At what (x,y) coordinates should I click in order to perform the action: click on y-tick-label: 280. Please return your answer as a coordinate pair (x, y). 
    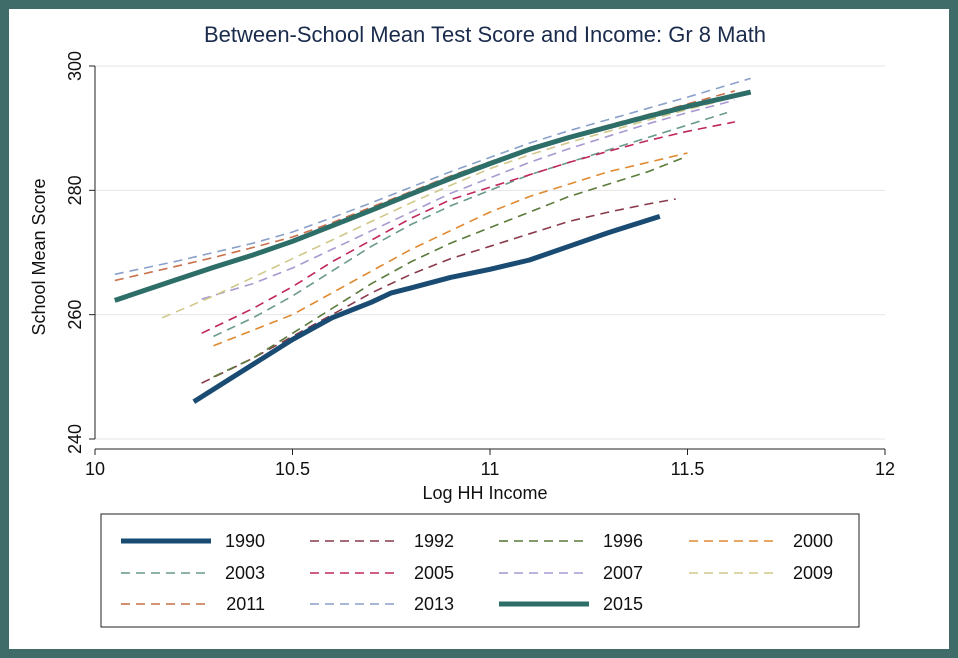
    Looking at the image, I should click on (75, 190).